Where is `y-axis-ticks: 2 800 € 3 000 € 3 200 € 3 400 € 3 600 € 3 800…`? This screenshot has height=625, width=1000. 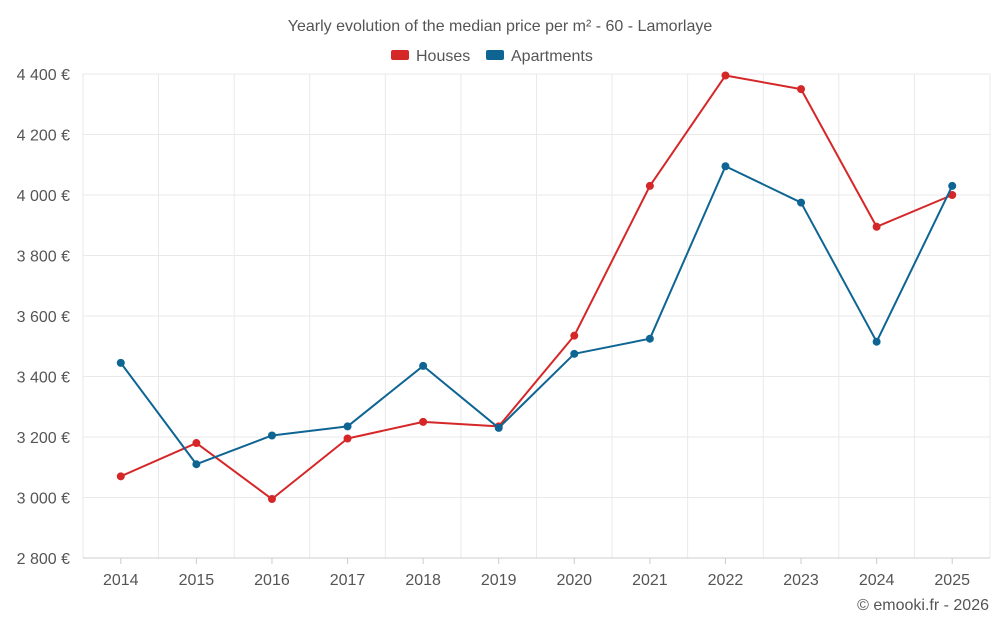 y-axis-ticks: 2 800 € 3 000 € 3 200 € 3 400 € 3 600 € 3 800… is located at coordinates (43, 317).